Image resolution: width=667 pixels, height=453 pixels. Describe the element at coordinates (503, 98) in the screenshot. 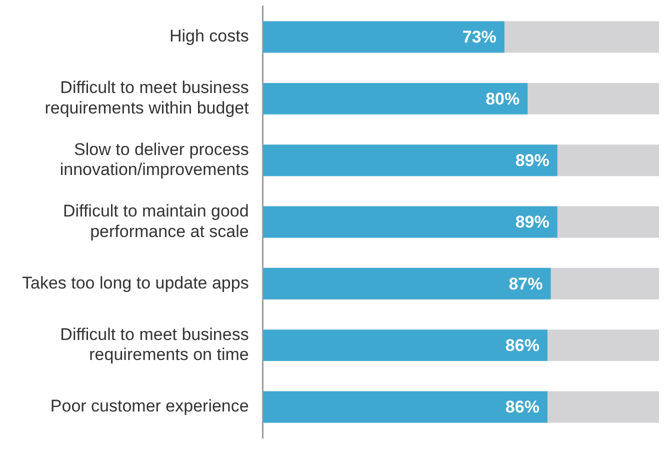

I see `data-label: 80%` at that location.